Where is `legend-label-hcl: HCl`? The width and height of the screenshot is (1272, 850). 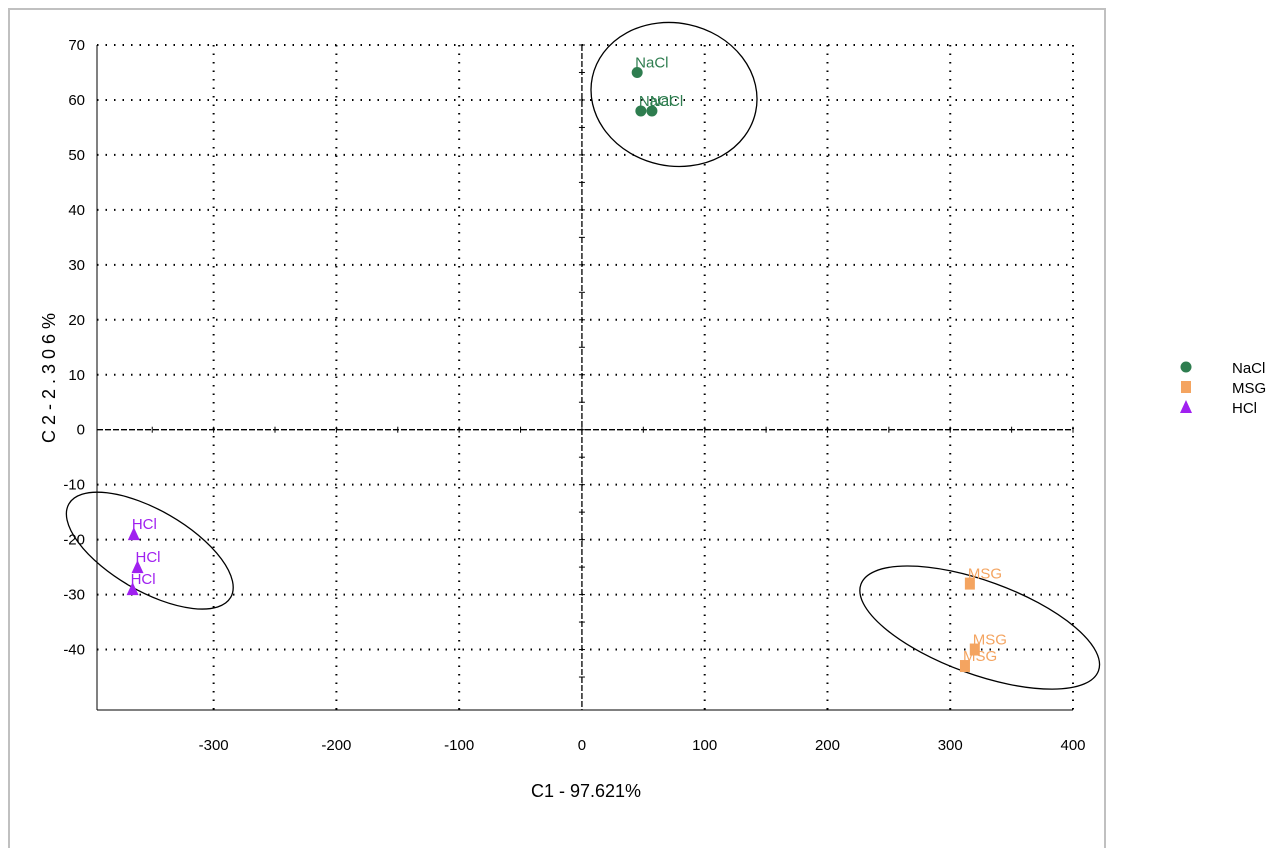
legend-label-hcl: HCl is located at coordinates (1244, 408).